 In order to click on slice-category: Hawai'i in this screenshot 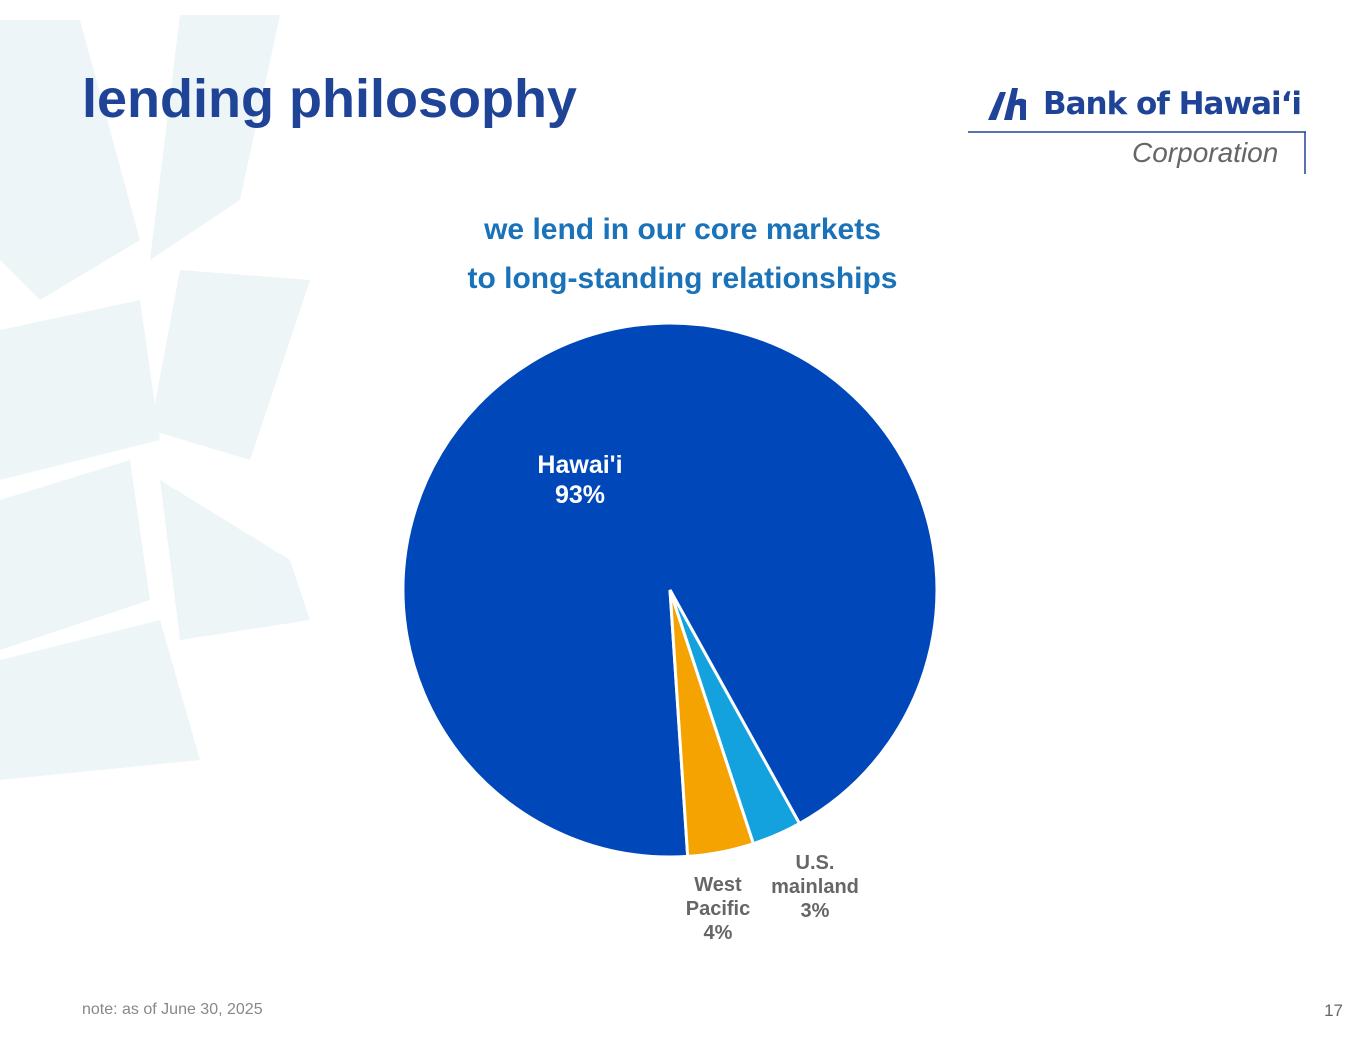, I will do `click(580, 465)`.